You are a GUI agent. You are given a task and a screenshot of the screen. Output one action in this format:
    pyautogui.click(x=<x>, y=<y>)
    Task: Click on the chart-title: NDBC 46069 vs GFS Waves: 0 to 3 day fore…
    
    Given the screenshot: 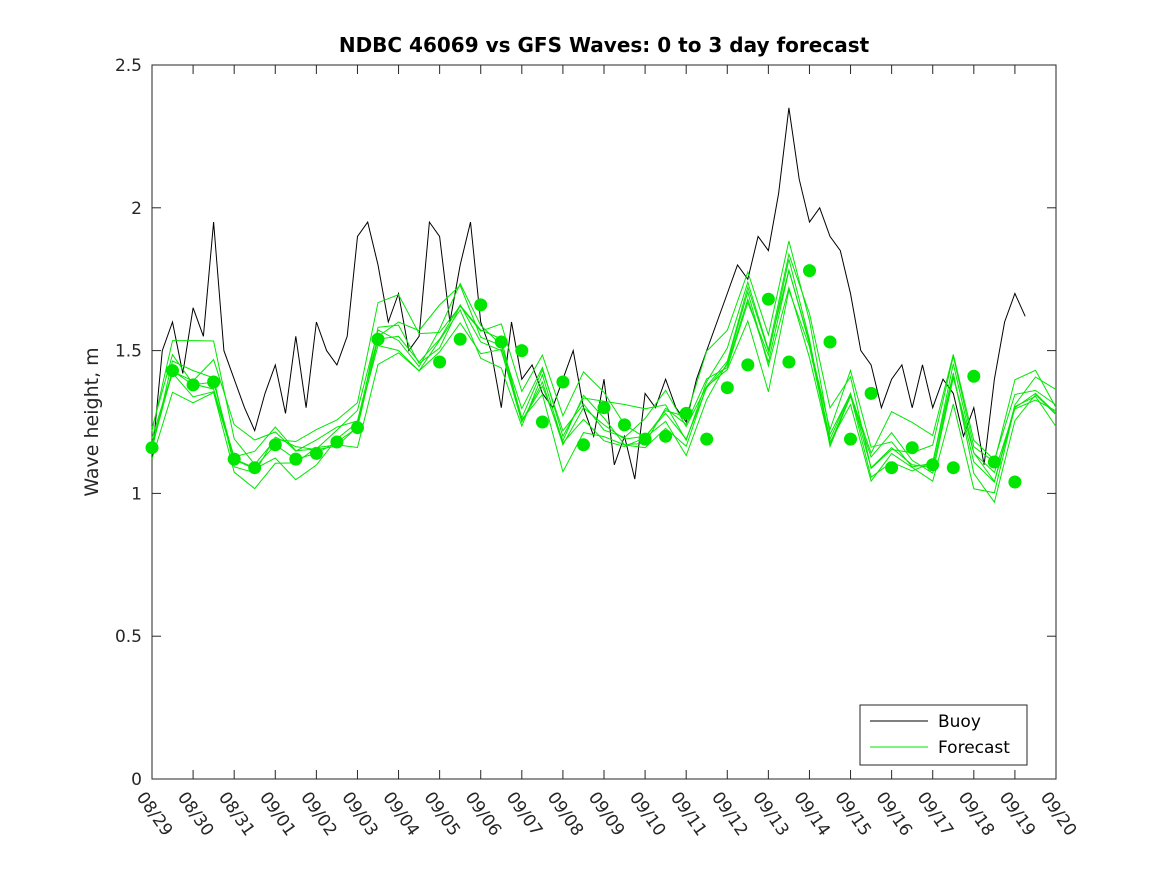 What is the action you would take?
    pyautogui.click(x=604, y=45)
    